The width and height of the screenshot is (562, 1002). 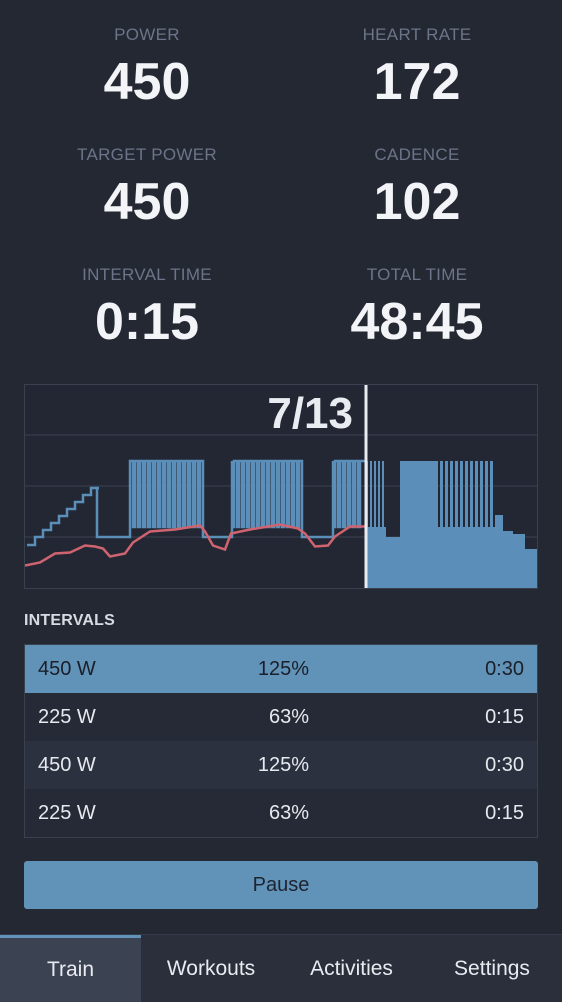 What do you see at coordinates (147, 34) in the screenshot?
I see `power-label: POWER` at bounding box center [147, 34].